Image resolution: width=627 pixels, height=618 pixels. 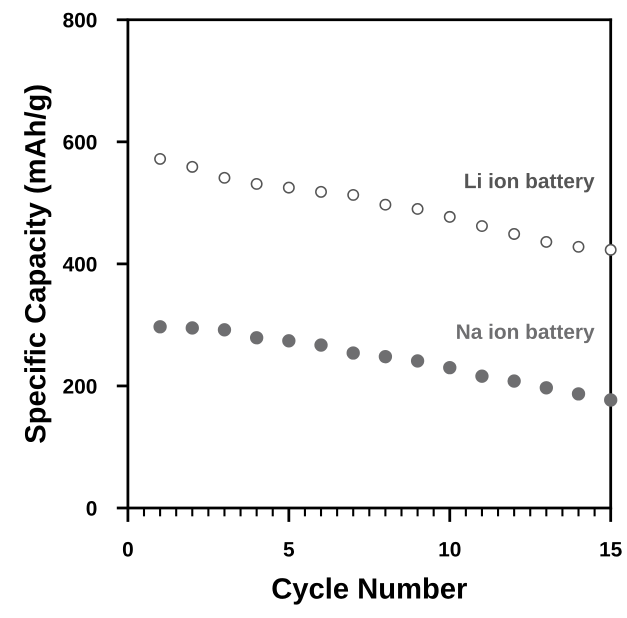 I want to click on series-label: Li ion battery, so click(x=530, y=182).